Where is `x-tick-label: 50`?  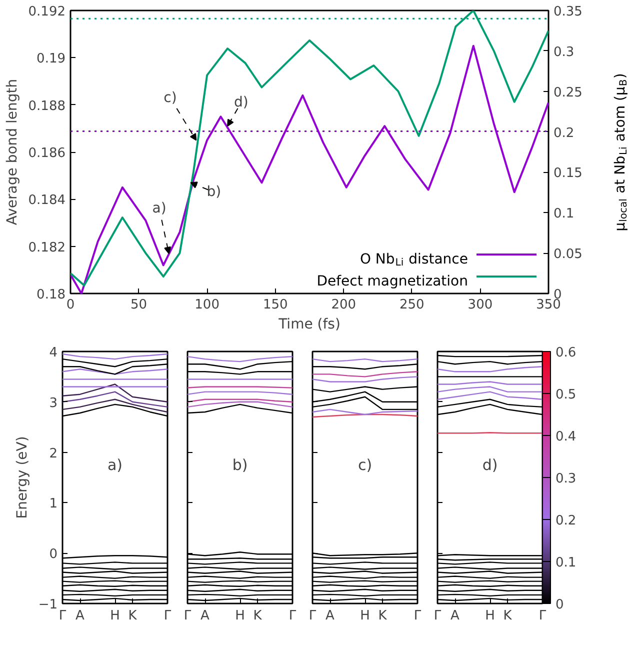
x-tick-label: 50 is located at coordinates (139, 305).